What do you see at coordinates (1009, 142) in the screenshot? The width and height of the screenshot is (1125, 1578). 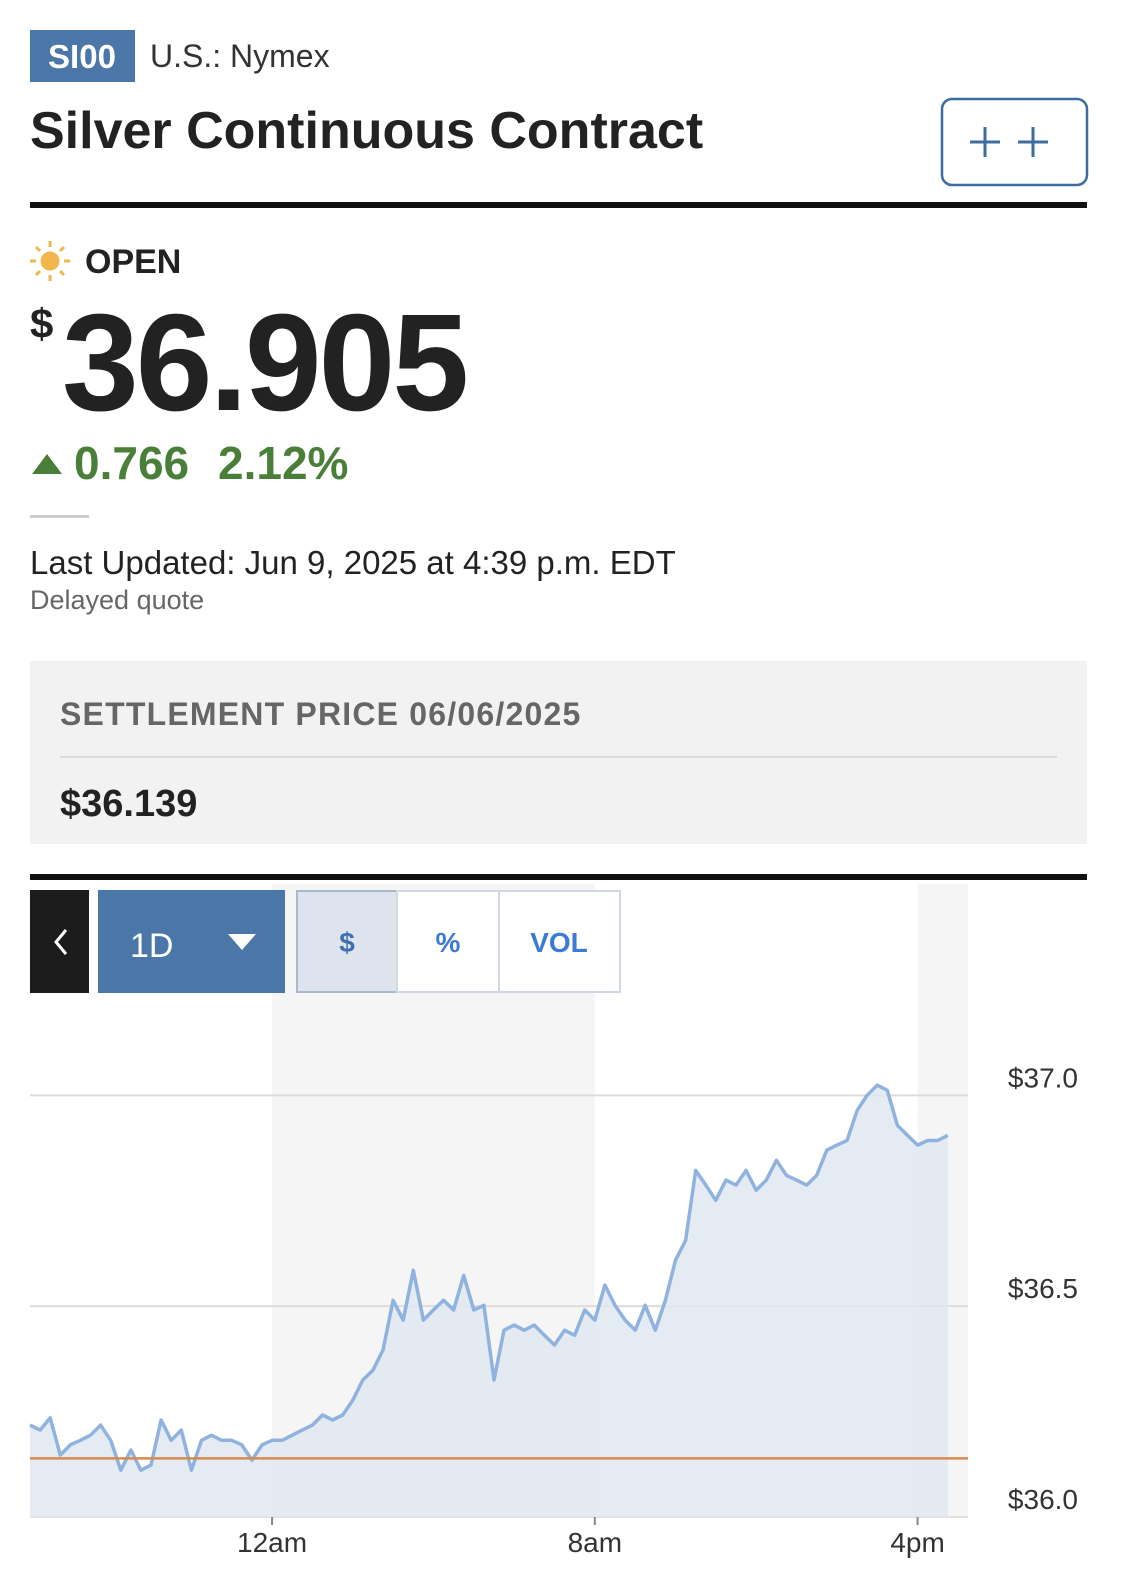 I see `plus-icons` at bounding box center [1009, 142].